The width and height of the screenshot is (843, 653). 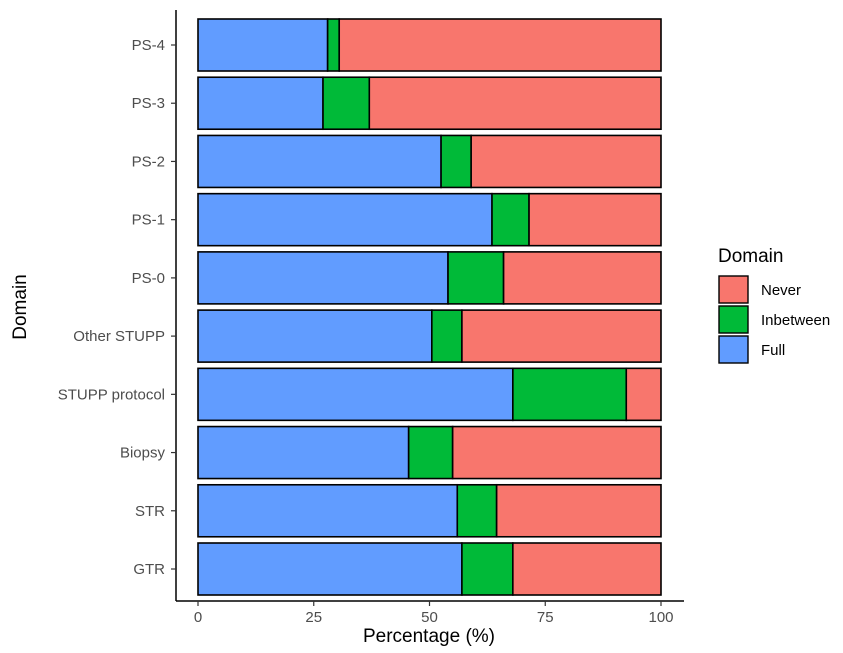 What do you see at coordinates (149, 569) in the screenshot?
I see `y-tick-label: GTR` at bounding box center [149, 569].